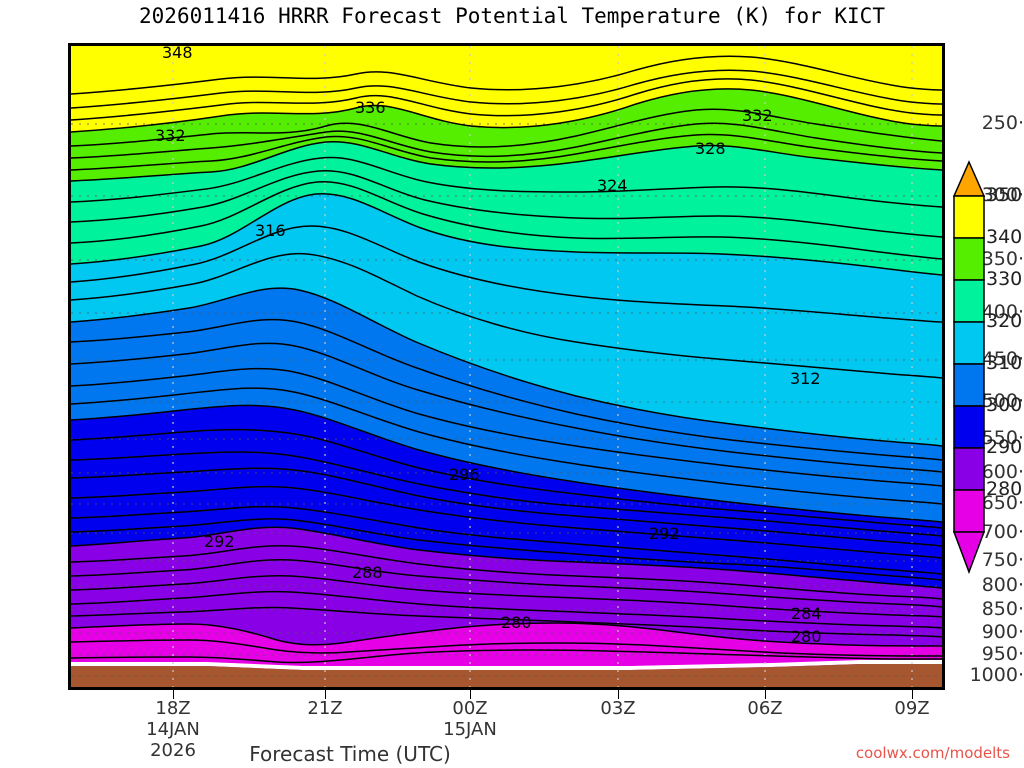 The width and height of the screenshot is (1024, 768). I want to click on colorbar-bottom-arrow, so click(969, 553).